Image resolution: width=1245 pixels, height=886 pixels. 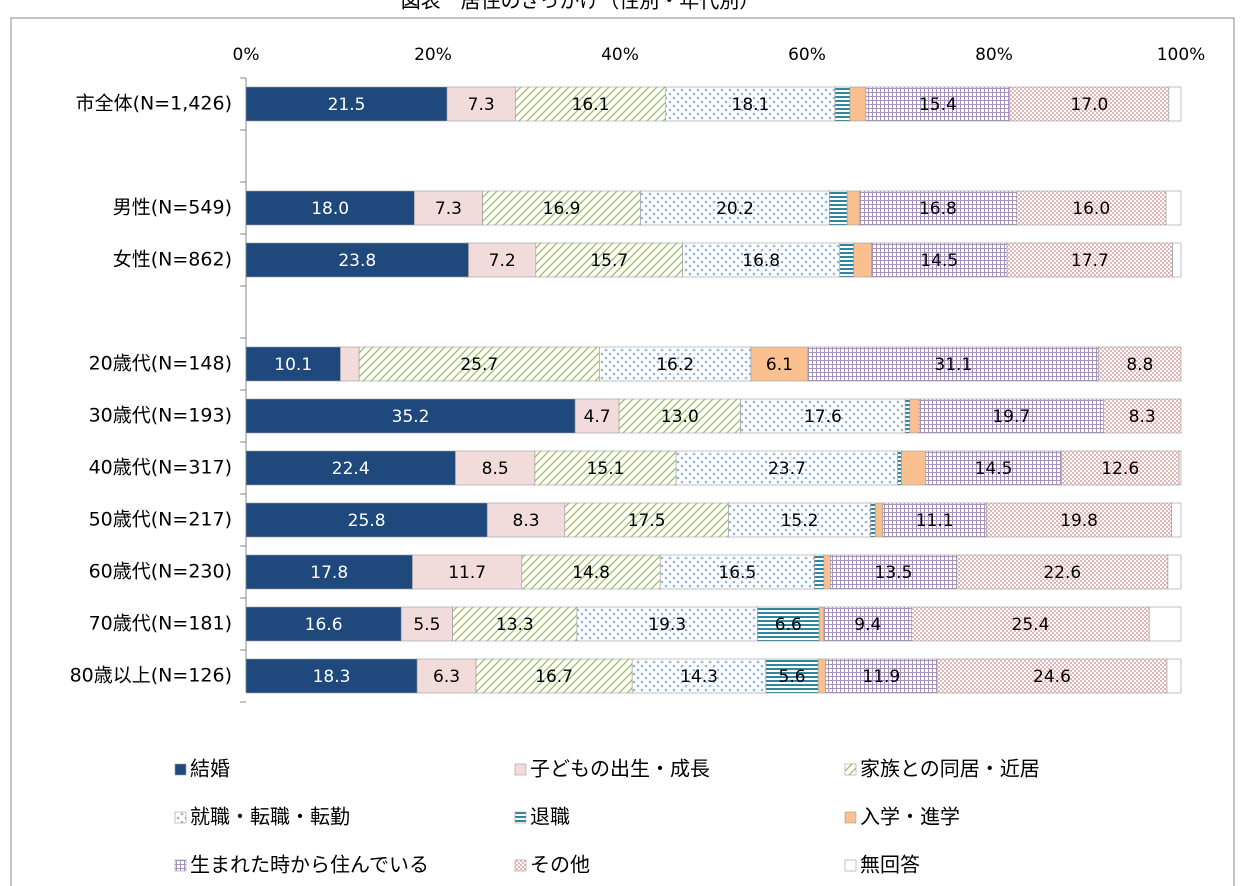 I want to click on value-label: 7.2, so click(x=502, y=261).